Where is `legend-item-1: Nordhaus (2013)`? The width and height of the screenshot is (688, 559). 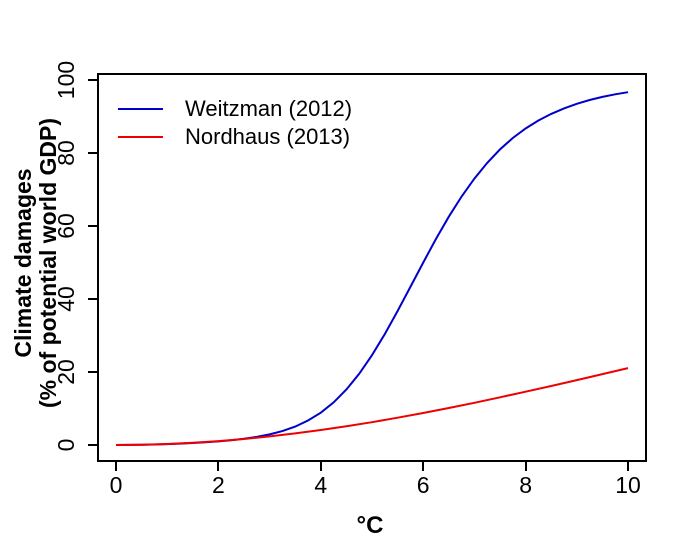 legend-item-1: Nordhaus (2013) is located at coordinates (235, 137).